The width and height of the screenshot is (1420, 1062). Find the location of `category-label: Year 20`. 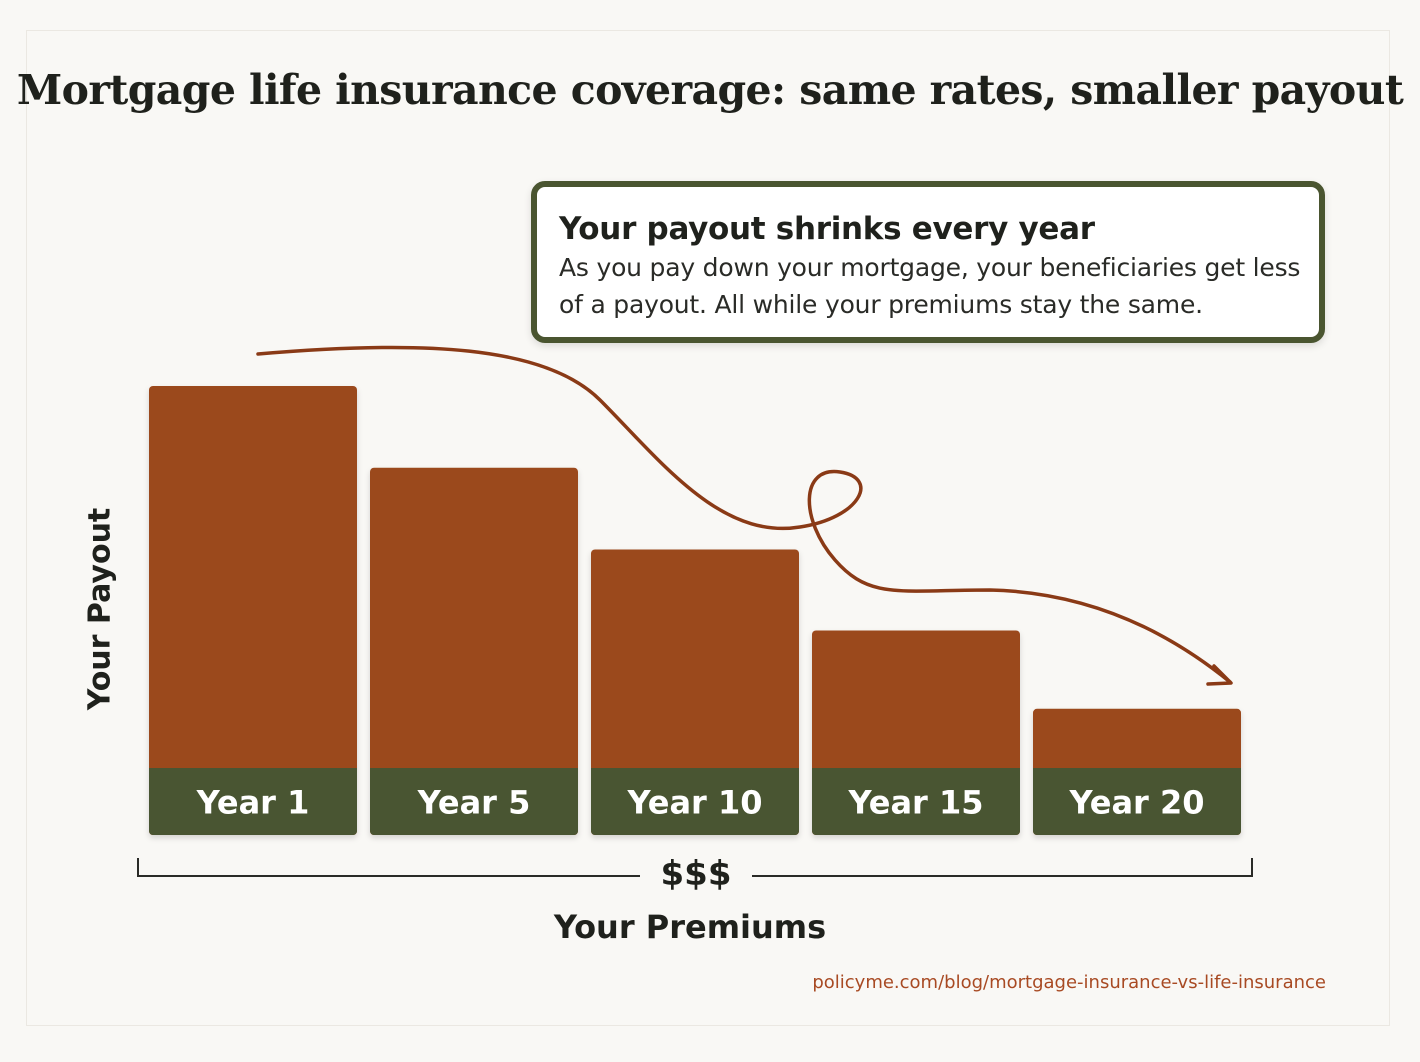

category-label: Year 20 is located at coordinates (1137, 803).